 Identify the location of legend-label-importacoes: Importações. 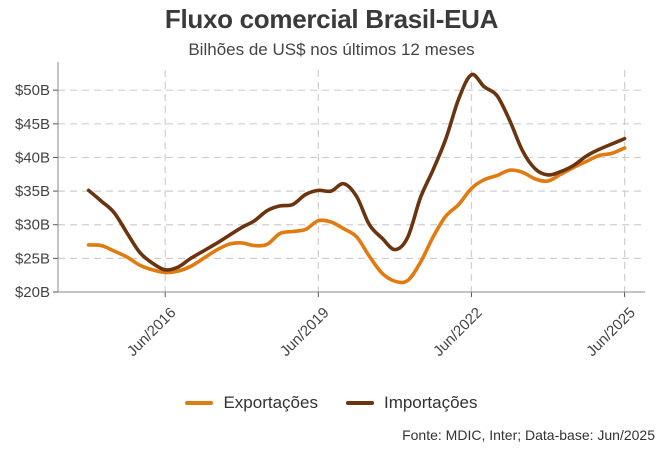
(430, 402).